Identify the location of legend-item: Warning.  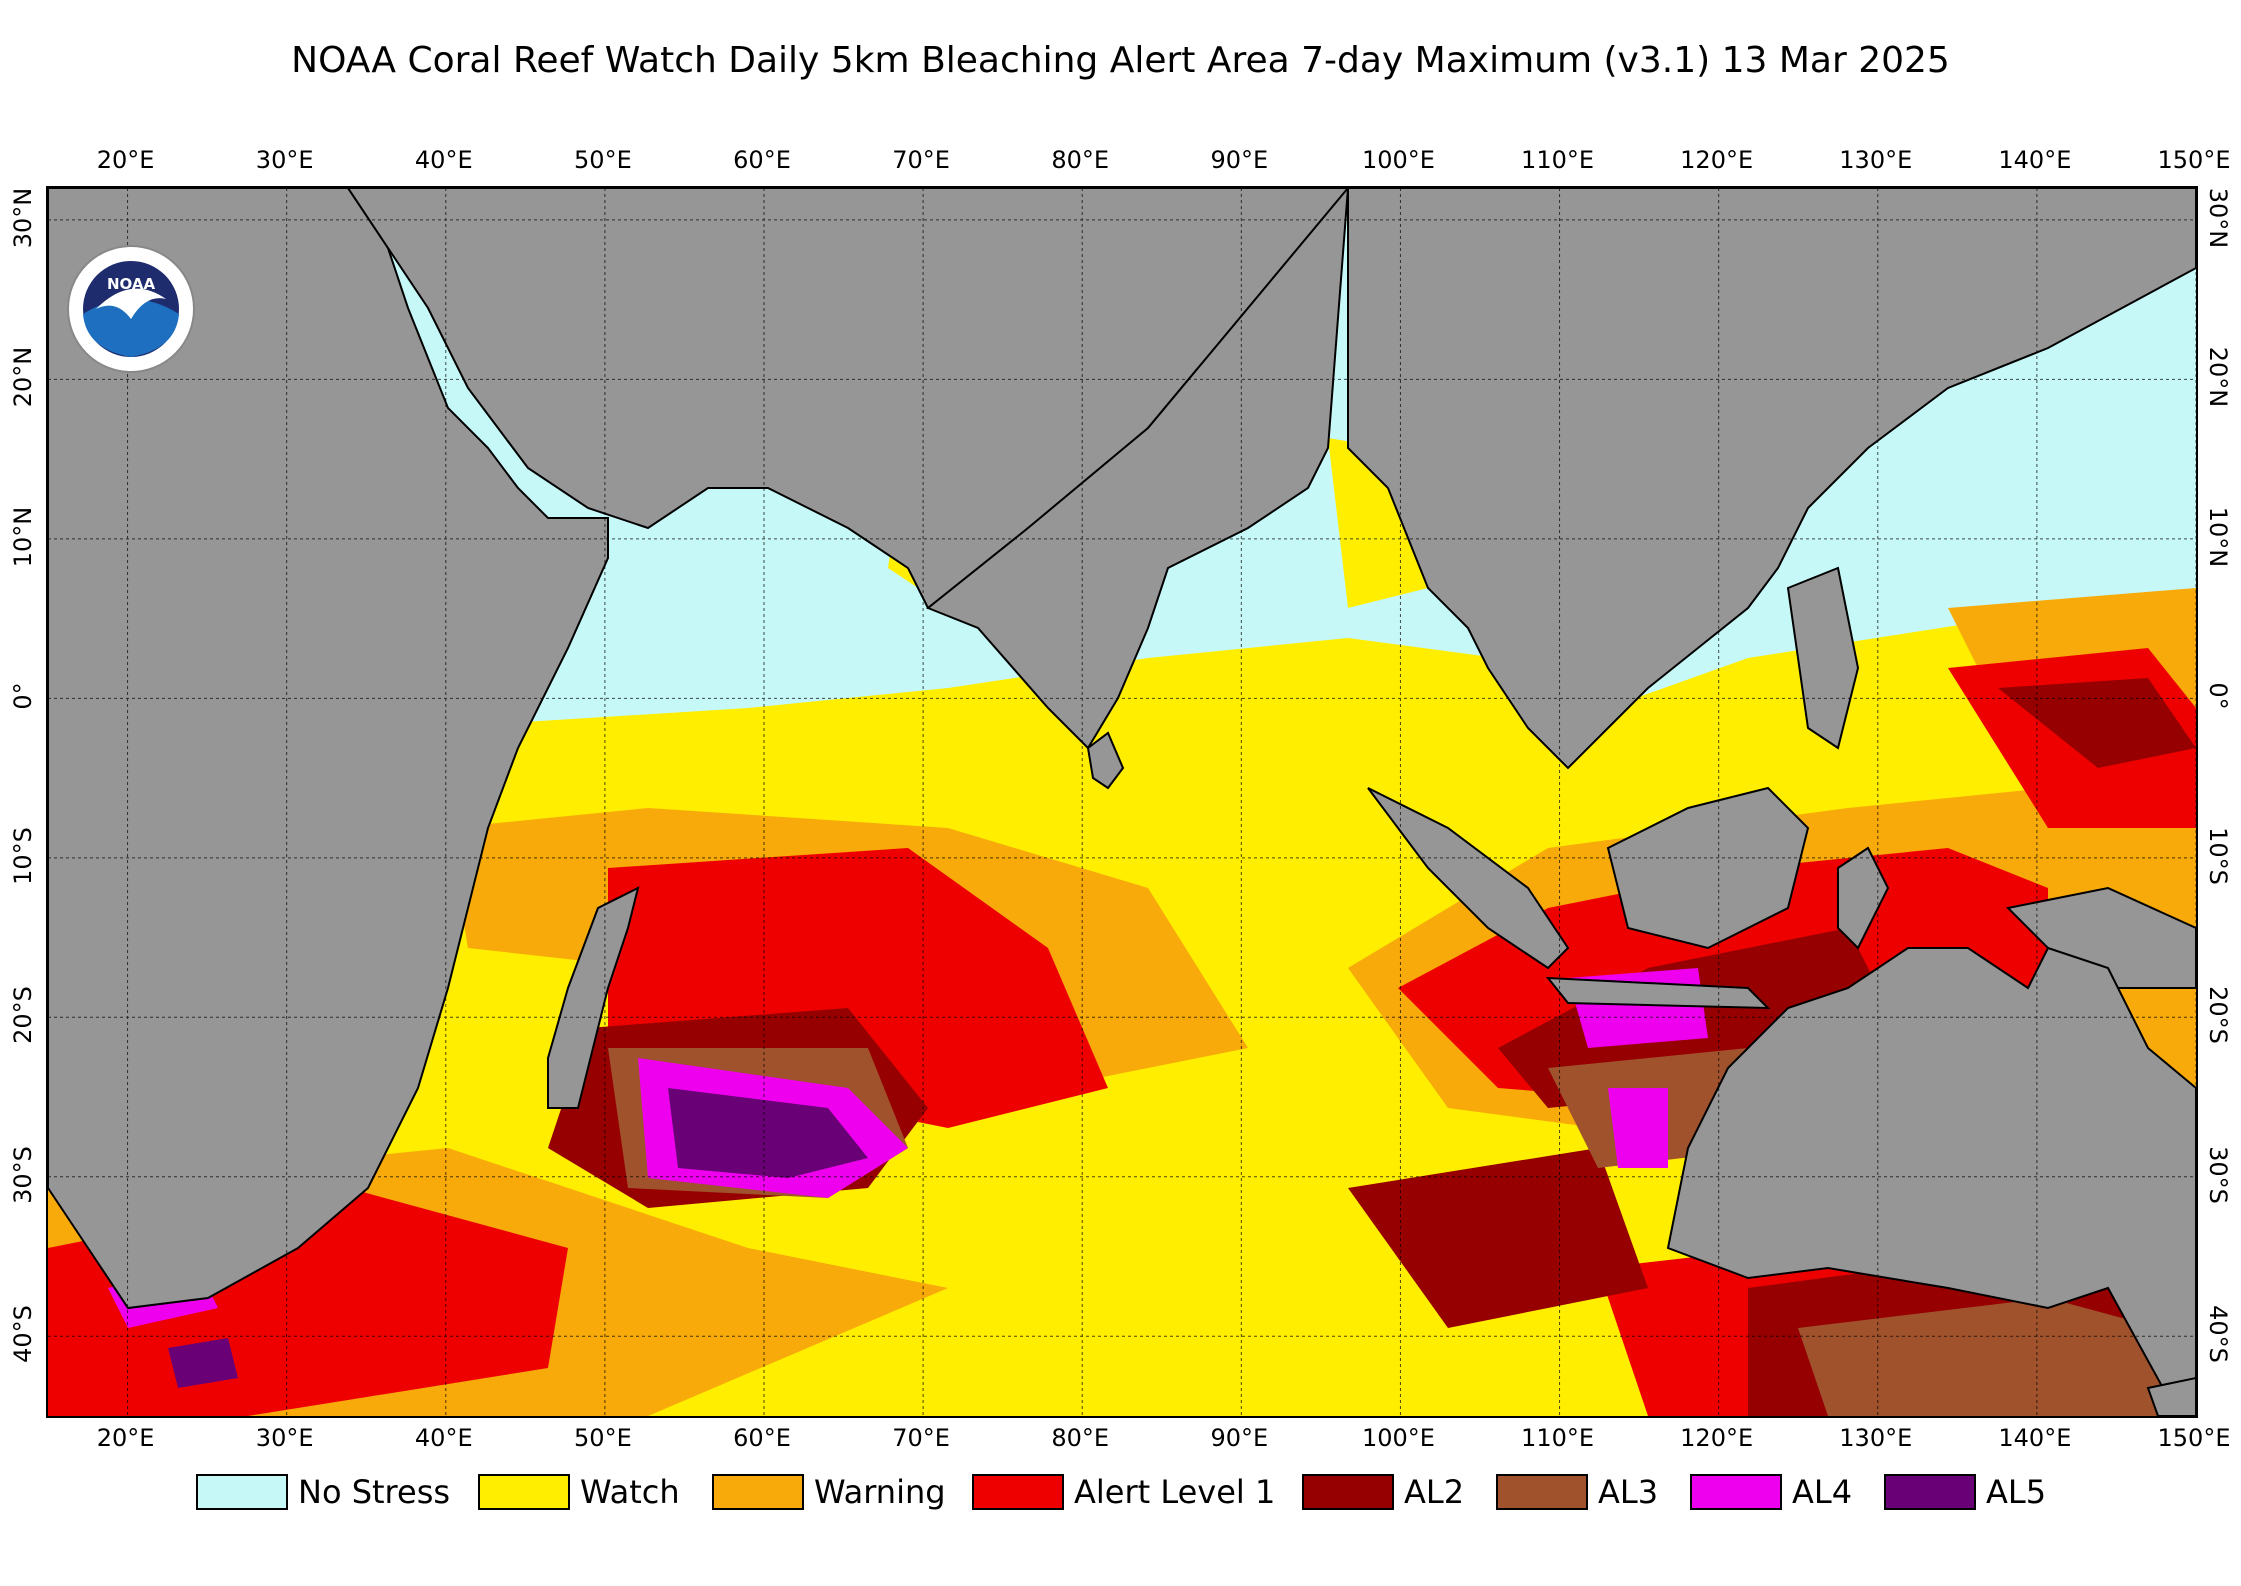
(829, 1492).